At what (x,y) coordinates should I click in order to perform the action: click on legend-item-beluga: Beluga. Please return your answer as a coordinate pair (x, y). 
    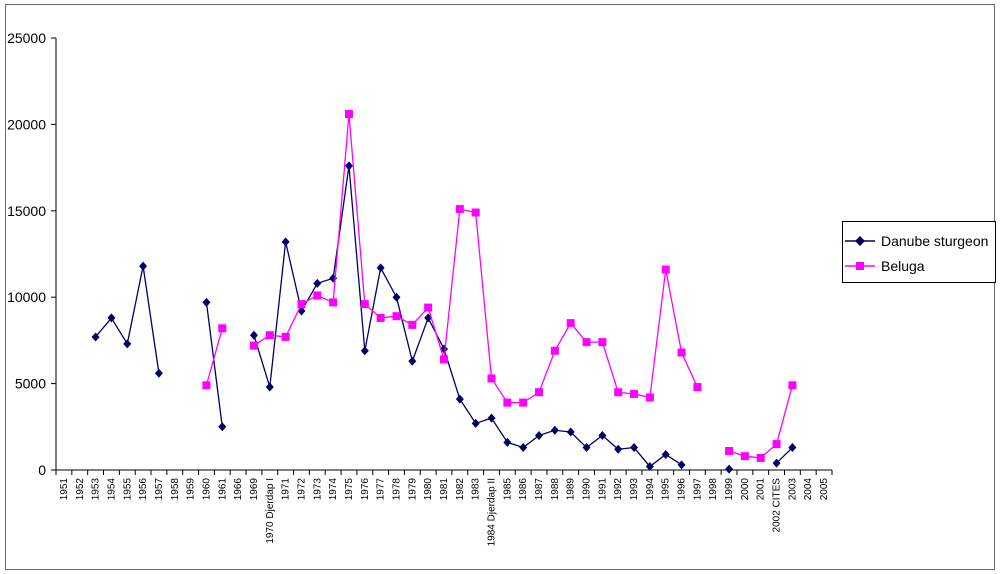
    Looking at the image, I should click on (884, 266).